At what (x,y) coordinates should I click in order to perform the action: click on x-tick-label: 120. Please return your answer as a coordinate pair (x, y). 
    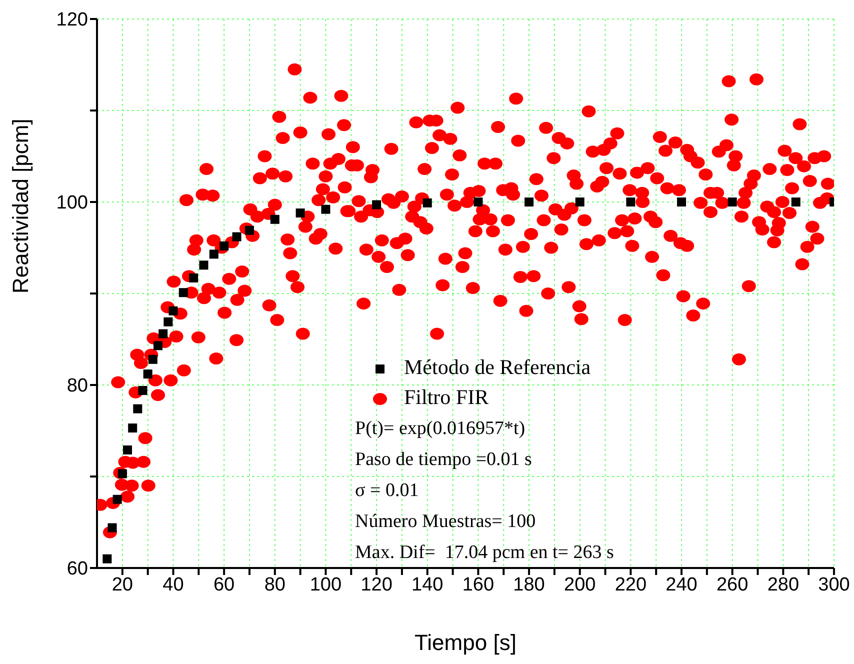
    Looking at the image, I should click on (376, 585).